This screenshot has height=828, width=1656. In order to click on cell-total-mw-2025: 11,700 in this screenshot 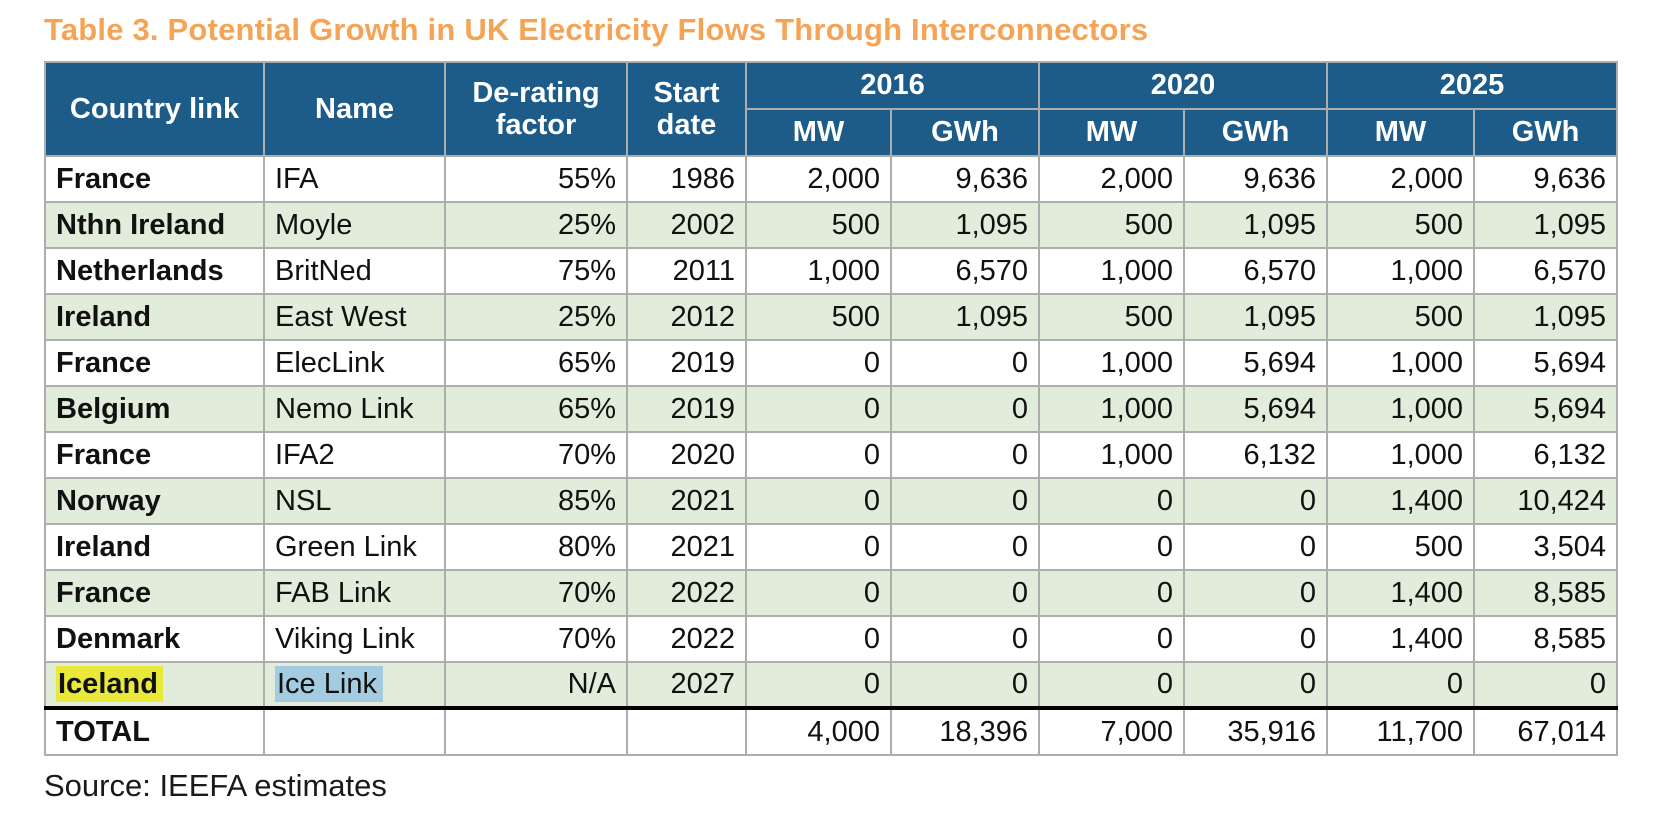, I will do `click(1401, 731)`.